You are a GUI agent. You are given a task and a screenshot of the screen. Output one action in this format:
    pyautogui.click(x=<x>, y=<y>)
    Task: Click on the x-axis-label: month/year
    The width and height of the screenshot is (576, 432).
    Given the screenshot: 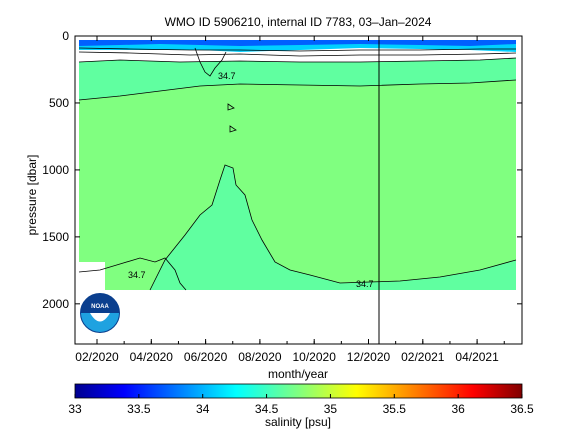 What is the action you would take?
    pyautogui.click(x=298, y=374)
    